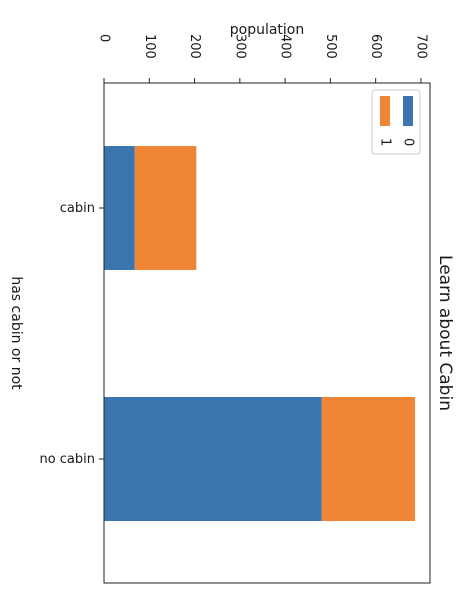 The height and width of the screenshot is (604, 474). What do you see at coordinates (267, 30) in the screenshot?
I see `y-axis-label: population` at bounding box center [267, 30].